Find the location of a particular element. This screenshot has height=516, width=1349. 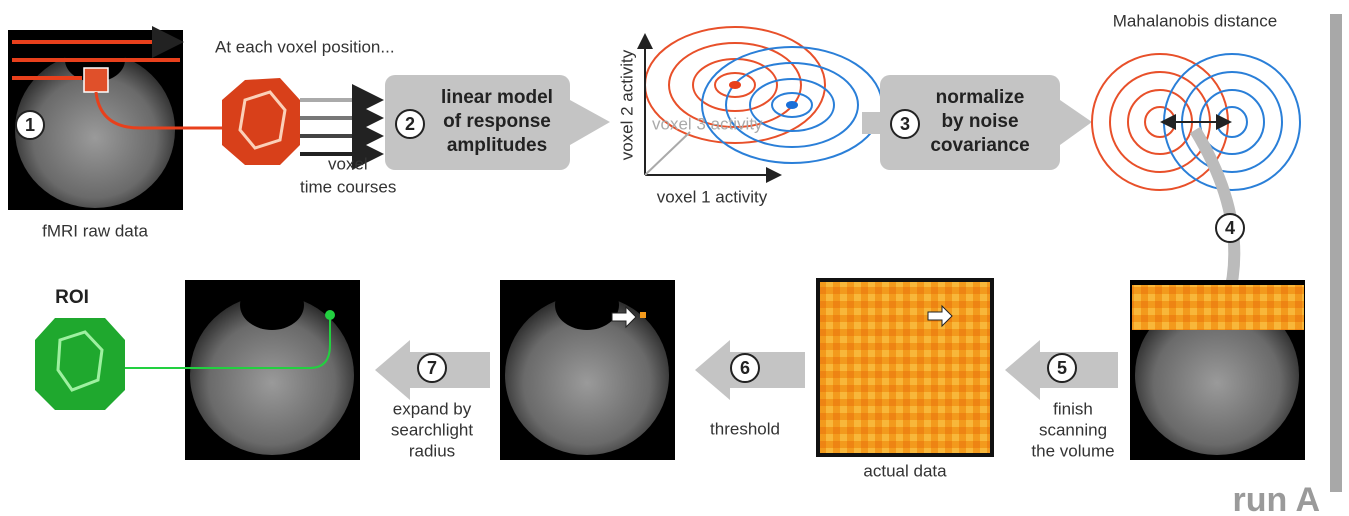

step-number: 3 is located at coordinates (905, 124).